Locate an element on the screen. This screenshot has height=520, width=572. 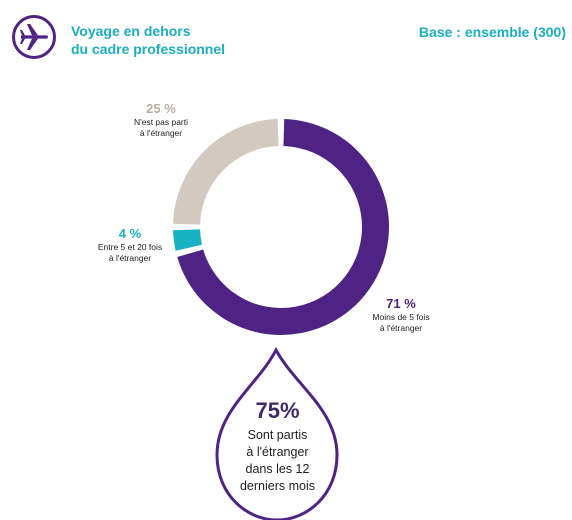
label-beige-slice: 25 % N'est pas parti à l'étranger is located at coordinates (161, 120).